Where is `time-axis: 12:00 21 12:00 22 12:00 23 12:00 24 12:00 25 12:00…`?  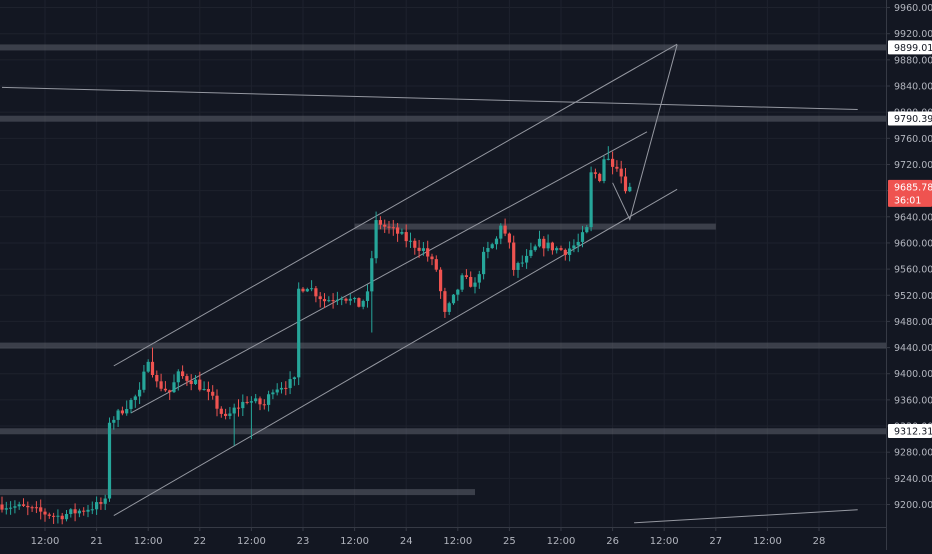 time-axis: 12:00 21 12:00 22 12:00 23 12:00 24 12:00 25 12:00… is located at coordinates (443, 537).